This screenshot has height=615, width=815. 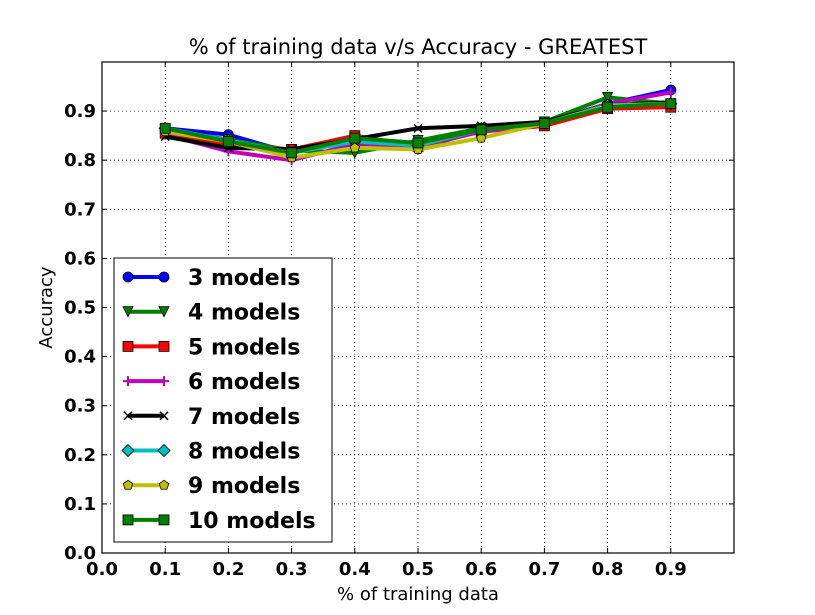 What do you see at coordinates (165, 569) in the screenshot?
I see `x-tick-label: 0.1` at bounding box center [165, 569].